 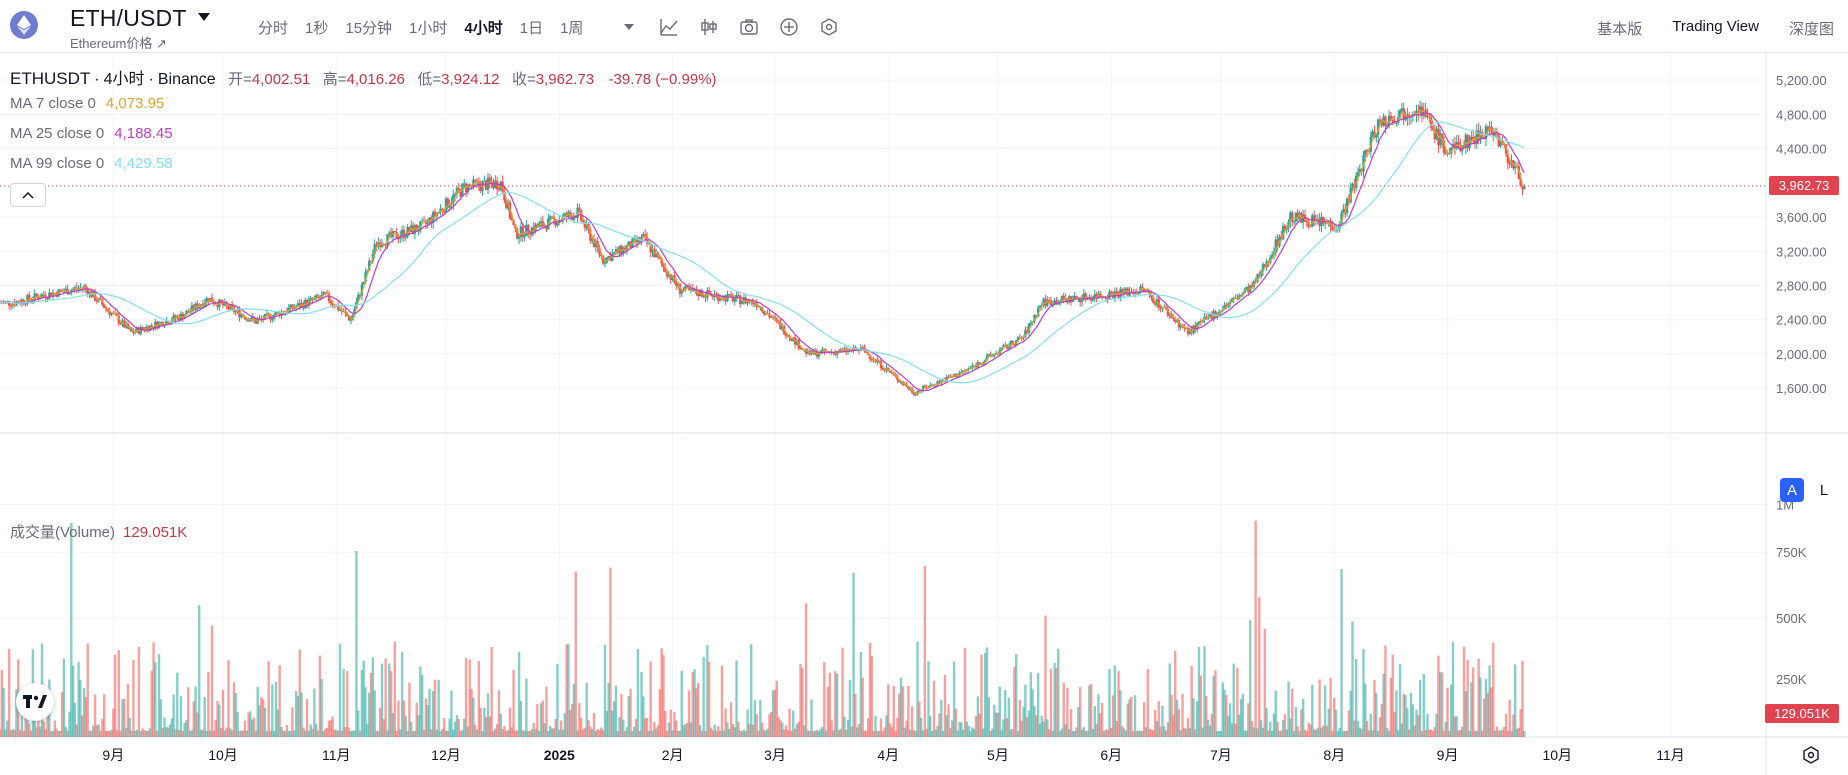 What do you see at coordinates (91, 133) in the screenshot?
I see `ma25-legend: MA 25 close 0 4,188.45` at bounding box center [91, 133].